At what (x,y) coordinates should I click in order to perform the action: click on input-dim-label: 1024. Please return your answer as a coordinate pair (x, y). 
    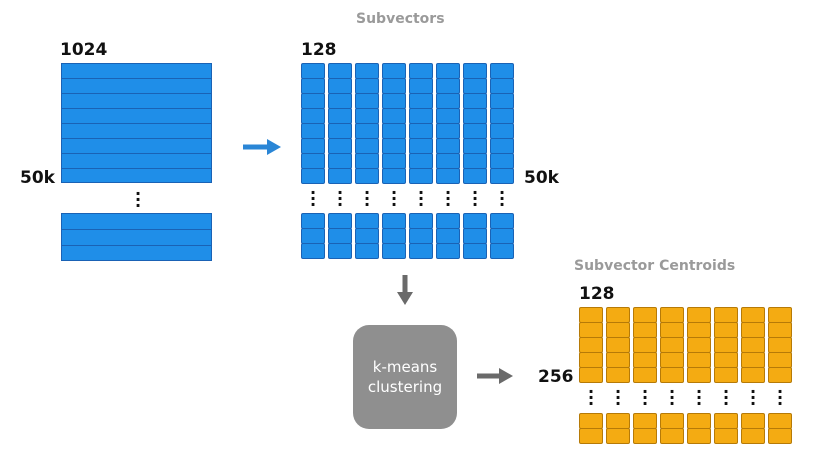
    Looking at the image, I should click on (84, 50).